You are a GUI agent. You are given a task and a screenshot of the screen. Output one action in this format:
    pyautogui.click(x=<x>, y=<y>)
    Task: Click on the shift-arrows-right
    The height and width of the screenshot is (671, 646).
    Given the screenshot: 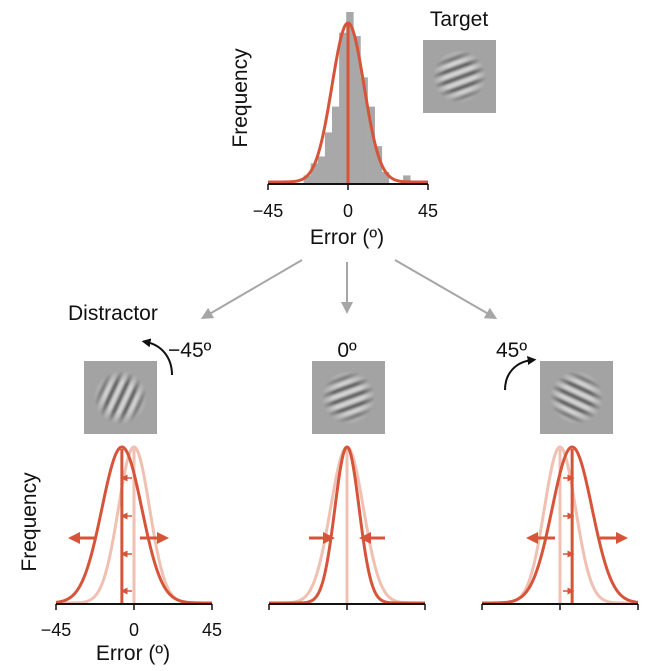 What is the action you would take?
    pyautogui.click(x=577, y=534)
    